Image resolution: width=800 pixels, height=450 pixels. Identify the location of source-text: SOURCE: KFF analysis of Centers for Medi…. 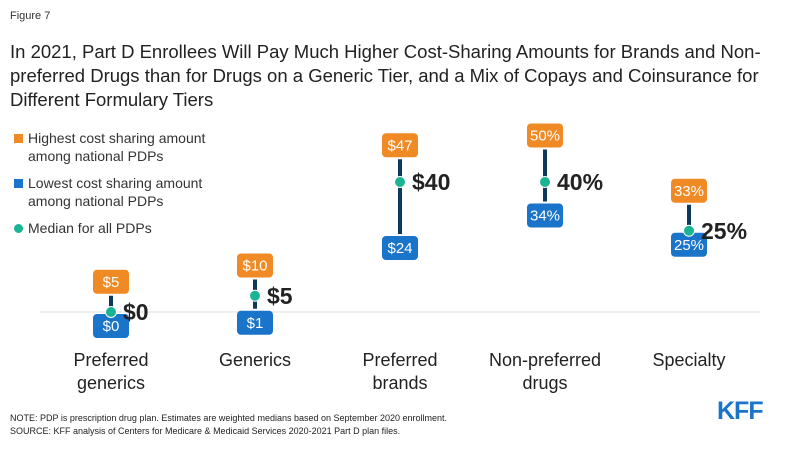
(205, 431).